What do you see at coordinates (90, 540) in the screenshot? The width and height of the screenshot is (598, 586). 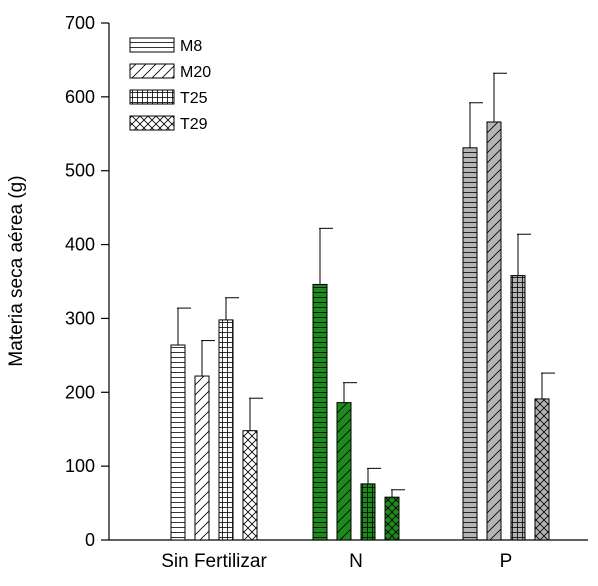 I see `y-tick-label: 0` at bounding box center [90, 540].